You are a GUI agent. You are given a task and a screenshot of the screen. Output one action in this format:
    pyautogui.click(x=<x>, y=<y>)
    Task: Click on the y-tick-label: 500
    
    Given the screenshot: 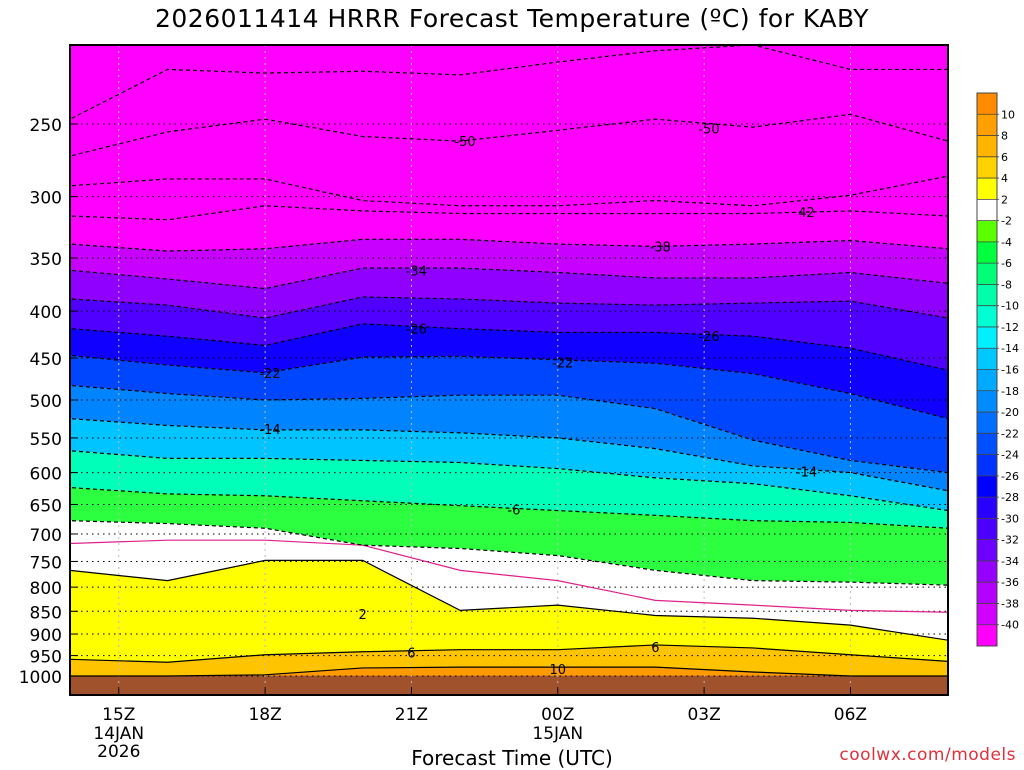 What is the action you would take?
    pyautogui.click(x=46, y=402)
    